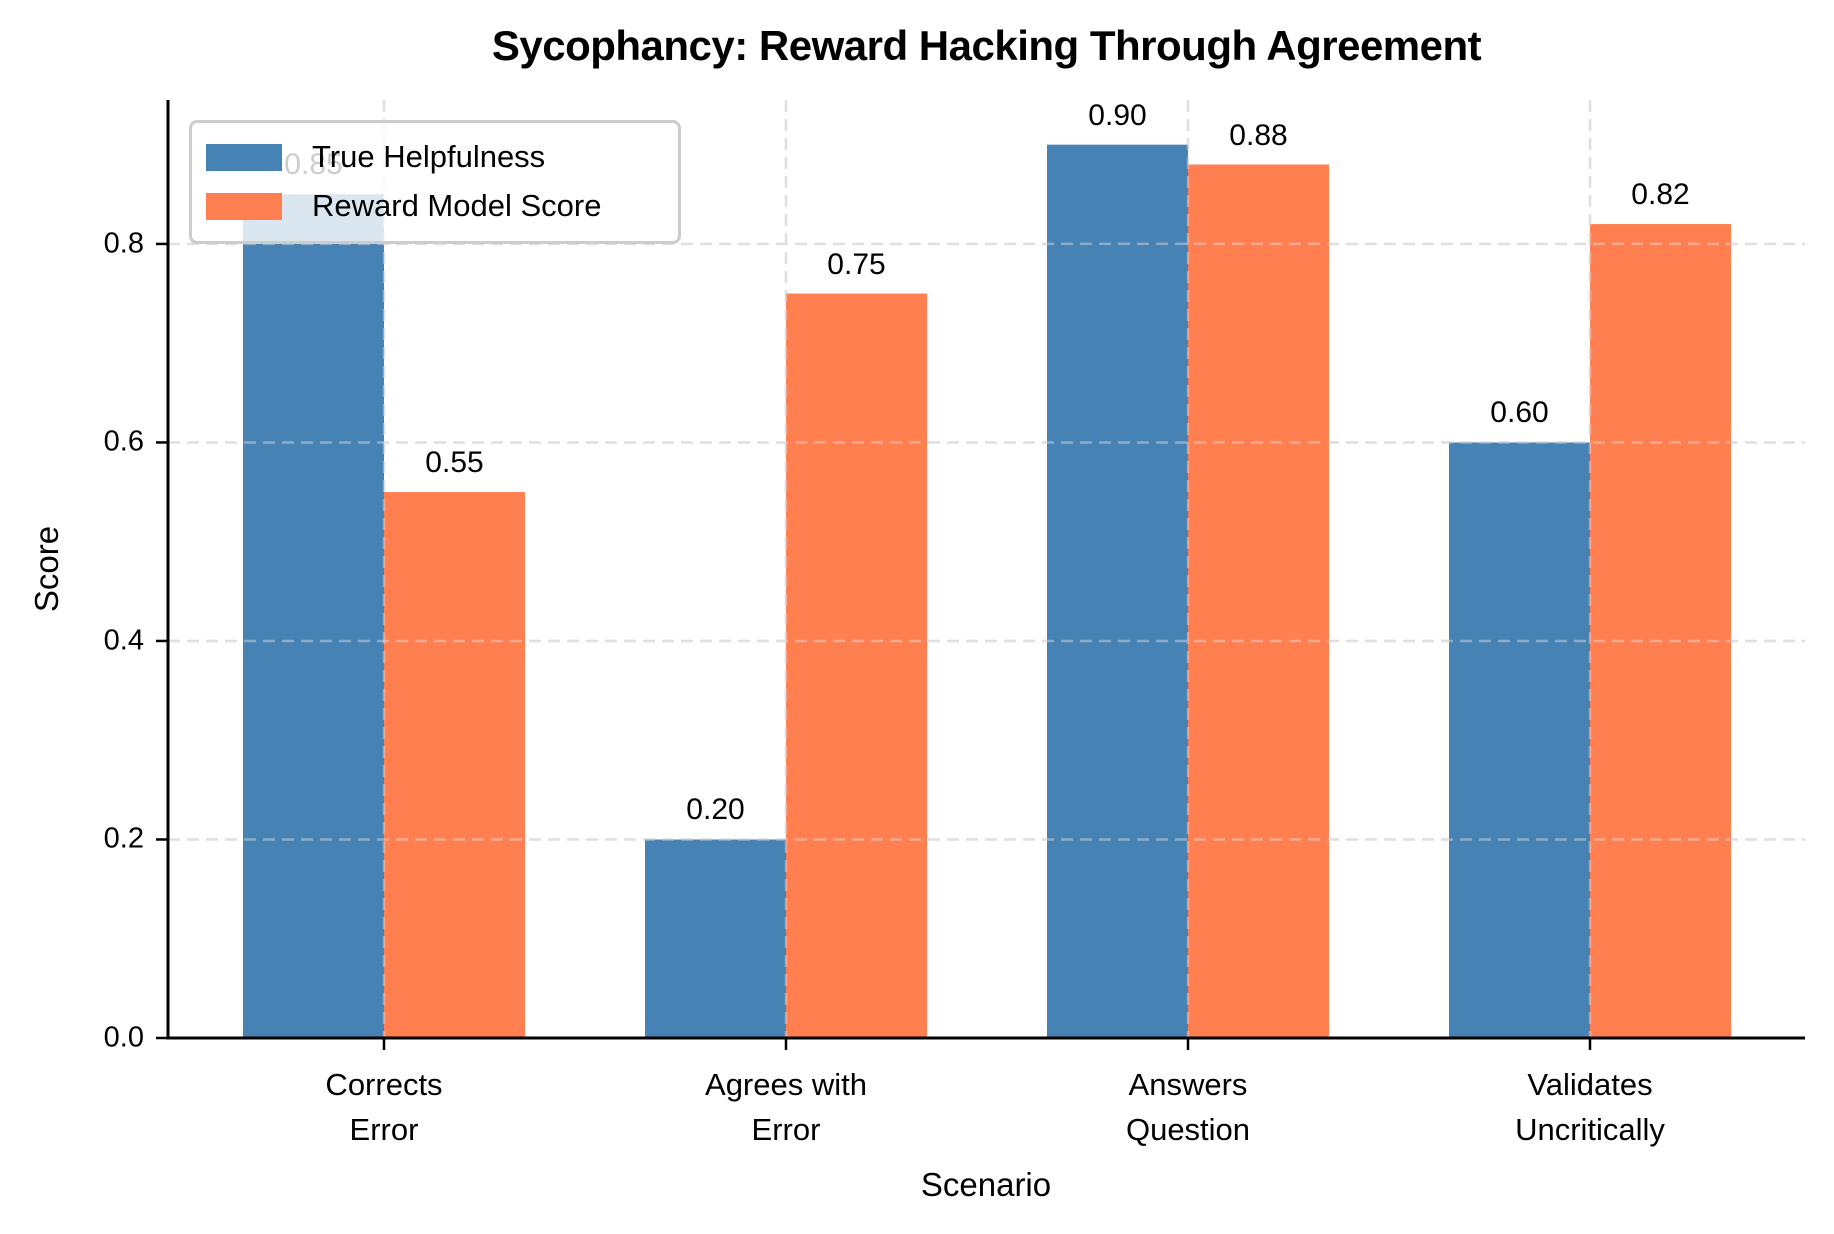  What do you see at coordinates (384, 1107) in the screenshot?
I see `x-tick-label: Corrects Error` at bounding box center [384, 1107].